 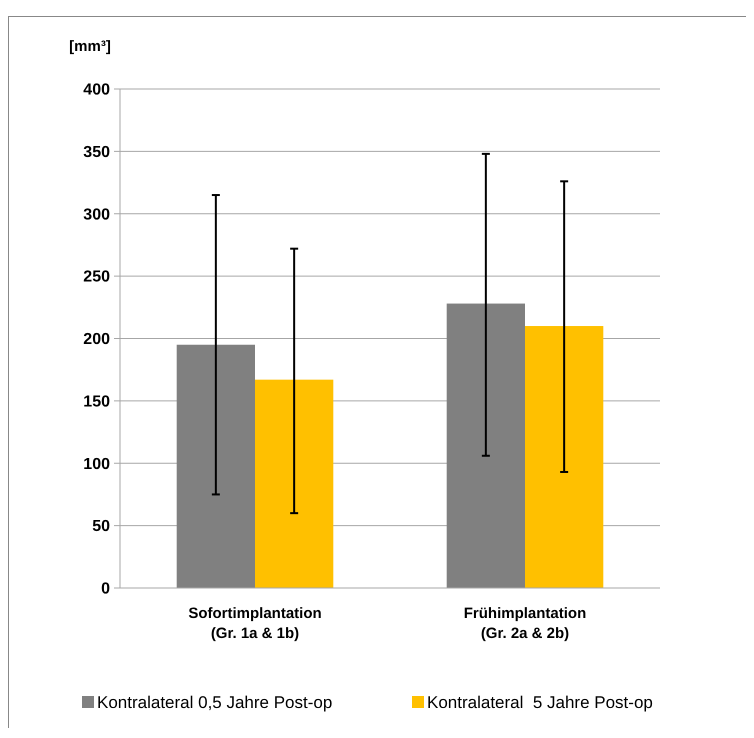 What do you see at coordinates (96, 401) in the screenshot?
I see `y-tick-label: 150` at bounding box center [96, 401].